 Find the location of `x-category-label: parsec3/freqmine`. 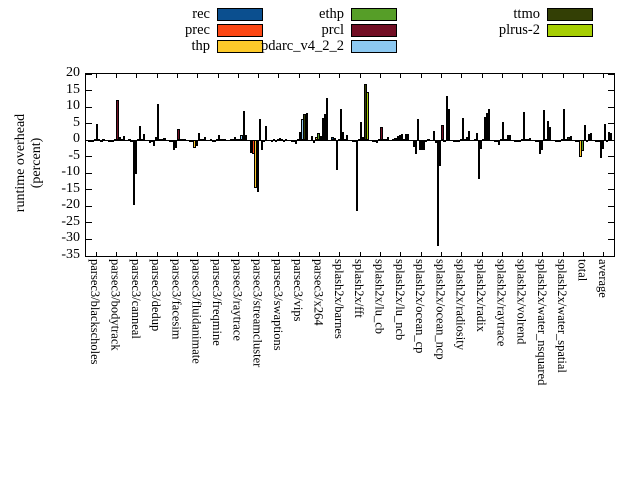

x-category-label: parsec3/freqmine is located at coordinates (217, 302).